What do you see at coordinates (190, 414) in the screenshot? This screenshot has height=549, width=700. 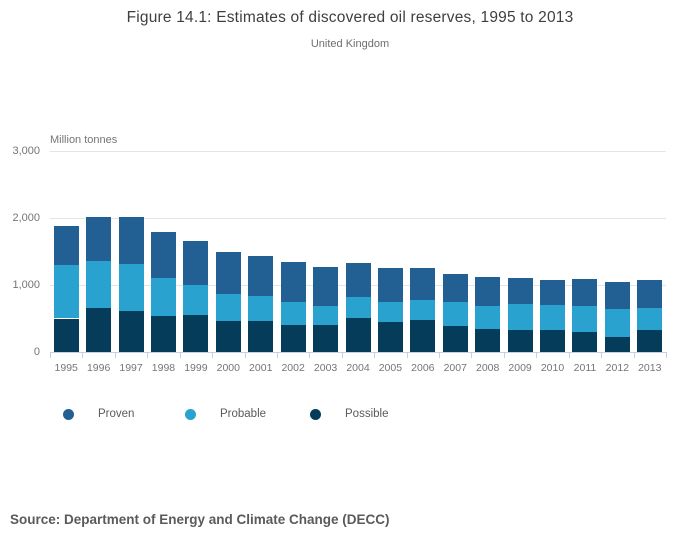 I see `legend-swatch-probable` at bounding box center [190, 414].